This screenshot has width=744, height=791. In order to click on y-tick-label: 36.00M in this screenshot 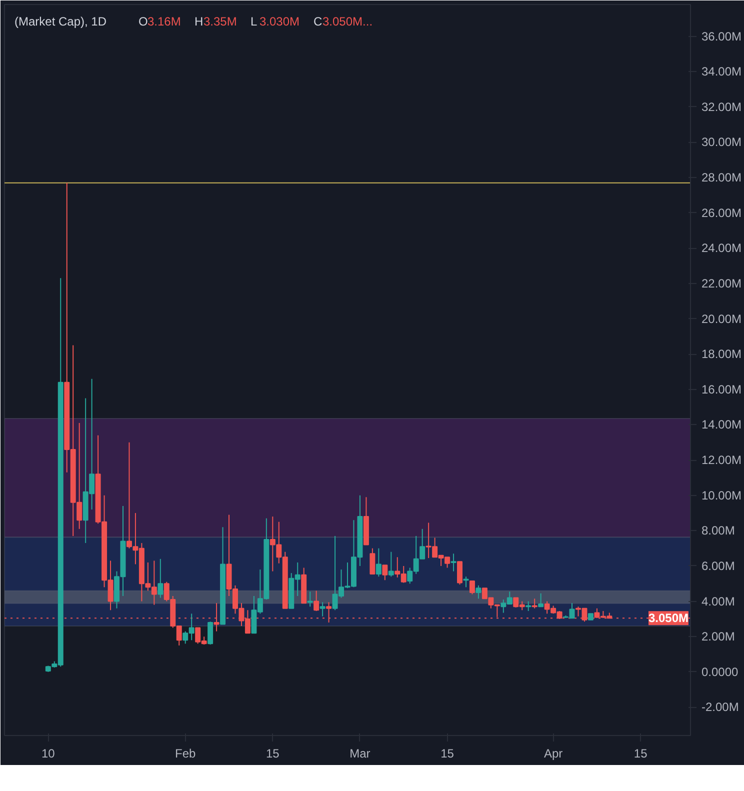, I will do `click(722, 36)`.